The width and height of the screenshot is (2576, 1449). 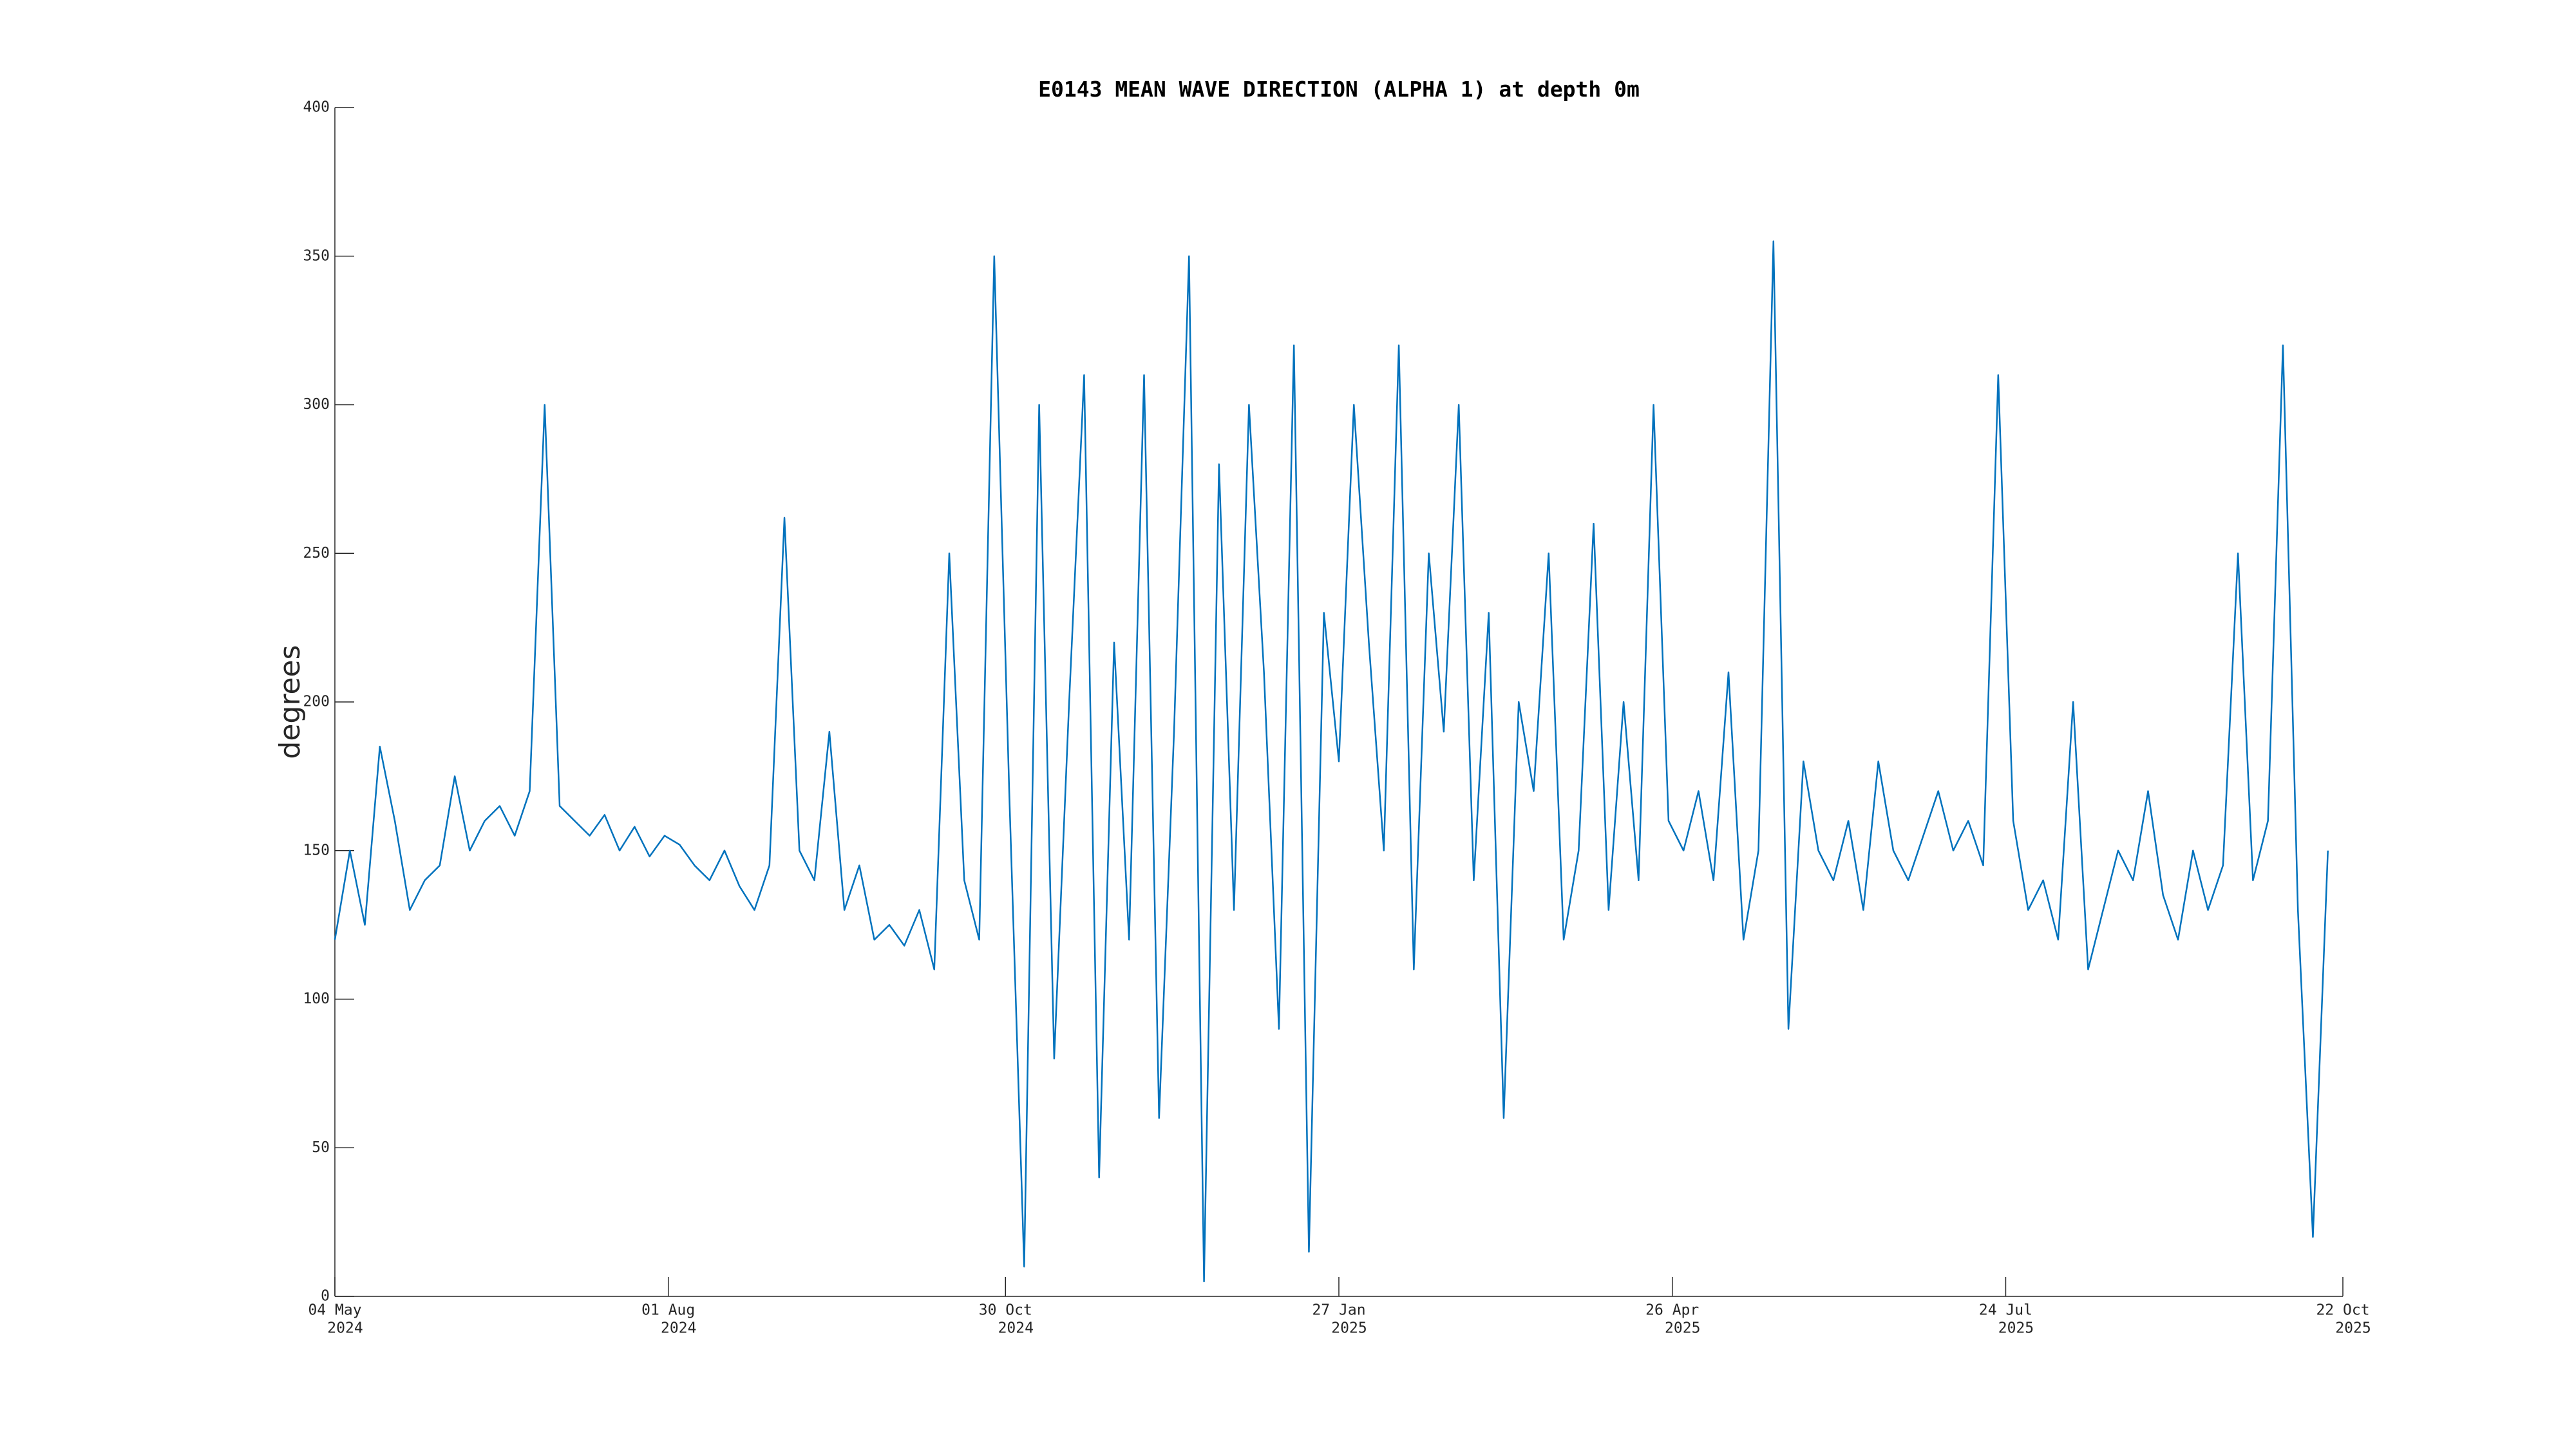 What do you see at coordinates (2342, 1310) in the screenshot?
I see `x-tick-label: 22 Oct` at bounding box center [2342, 1310].